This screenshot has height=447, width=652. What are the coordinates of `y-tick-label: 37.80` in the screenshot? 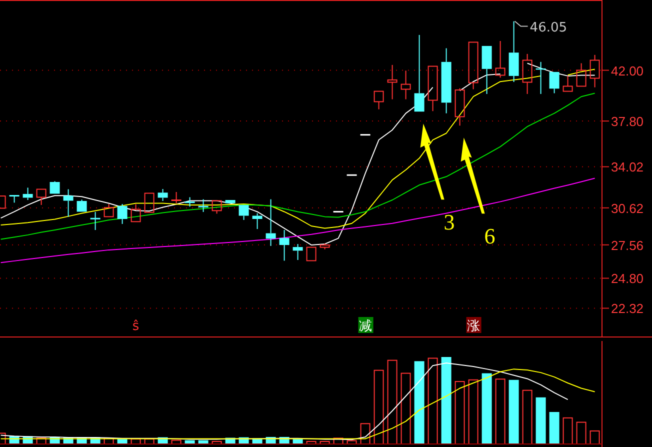 It's located at (627, 122).